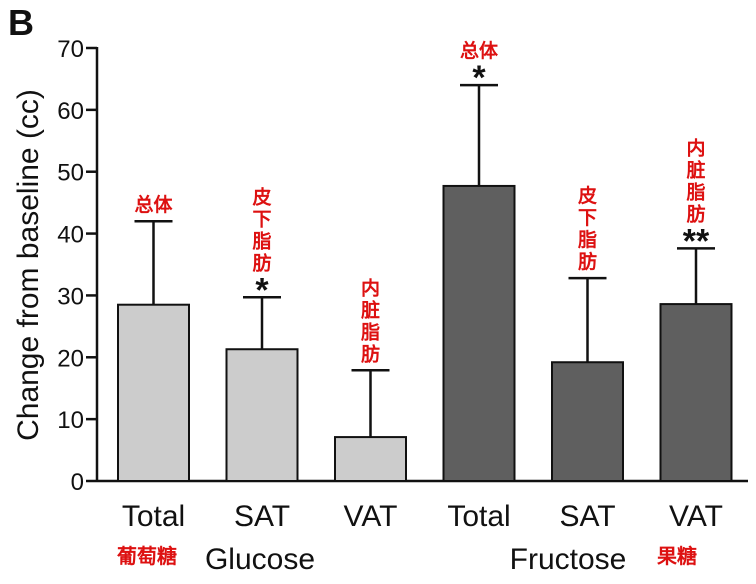 Image resolution: width=756 pixels, height=584 pixels. What do you see at coordinates (77, 482) in the screenshot?
I see `y-tick-label: 0` at bounding box center [77, 482].